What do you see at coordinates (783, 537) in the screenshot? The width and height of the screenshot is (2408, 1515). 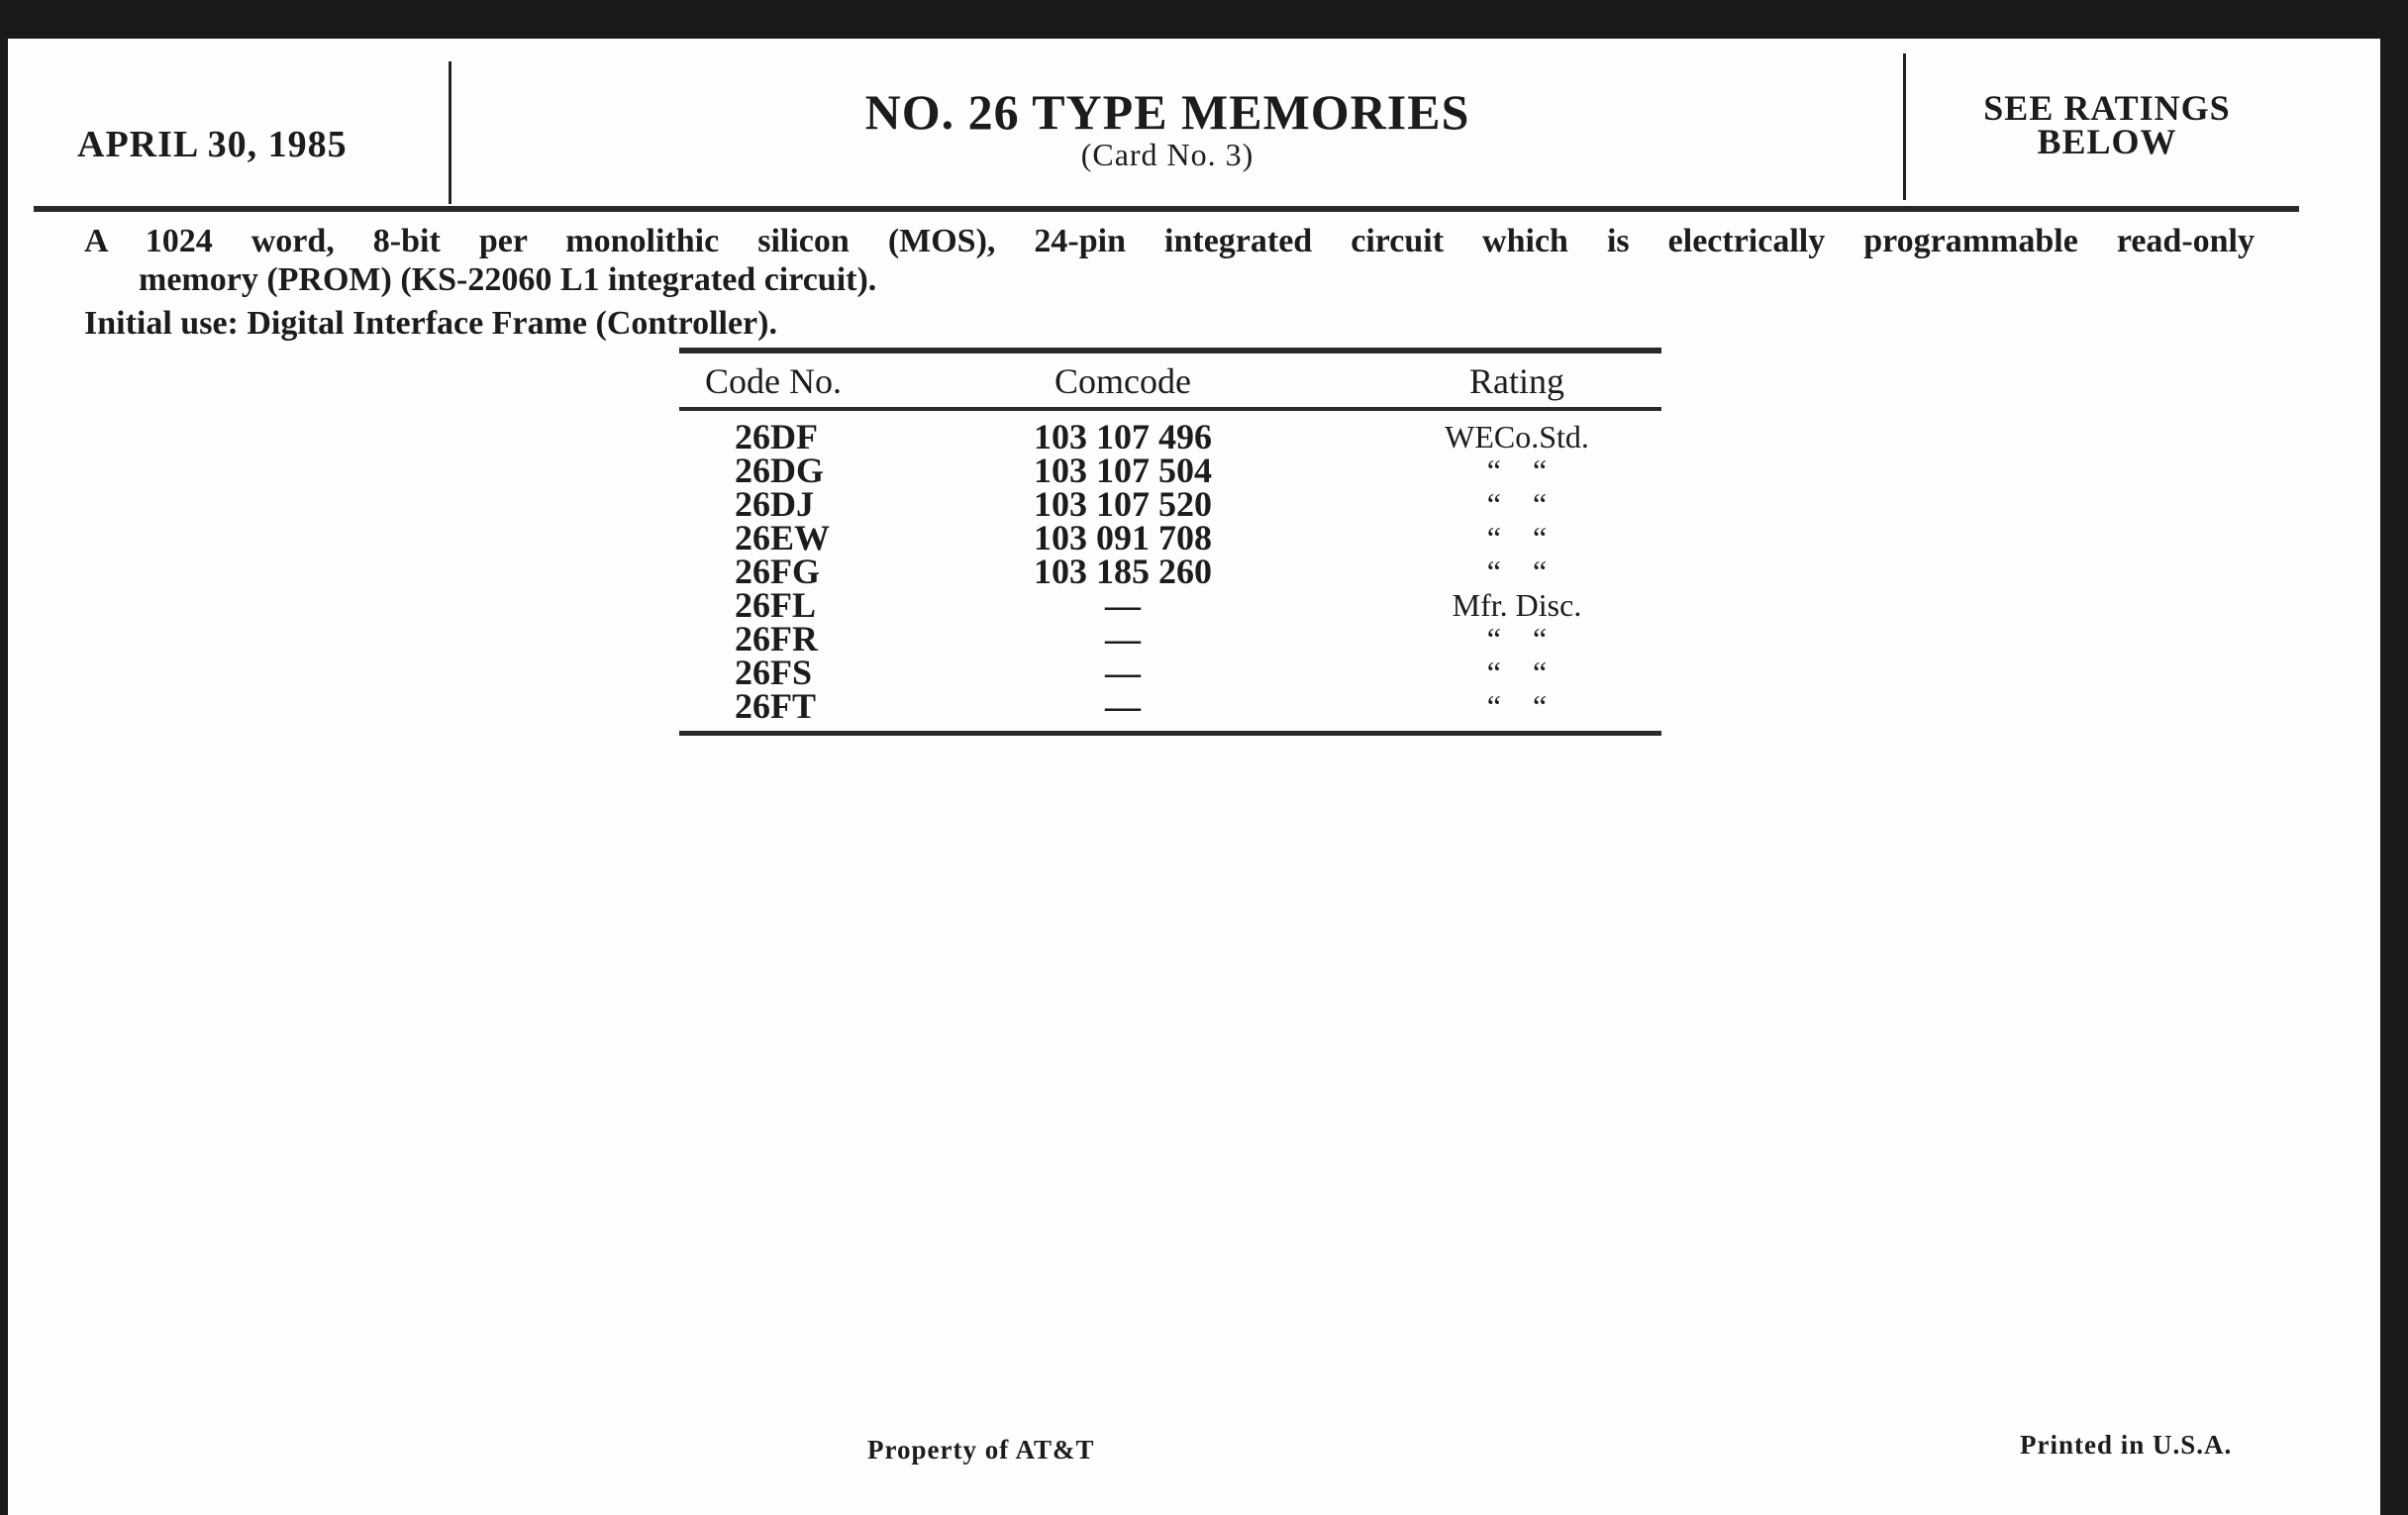 I see `code-no-cell: 26EW` at bounding box center [783, 537].